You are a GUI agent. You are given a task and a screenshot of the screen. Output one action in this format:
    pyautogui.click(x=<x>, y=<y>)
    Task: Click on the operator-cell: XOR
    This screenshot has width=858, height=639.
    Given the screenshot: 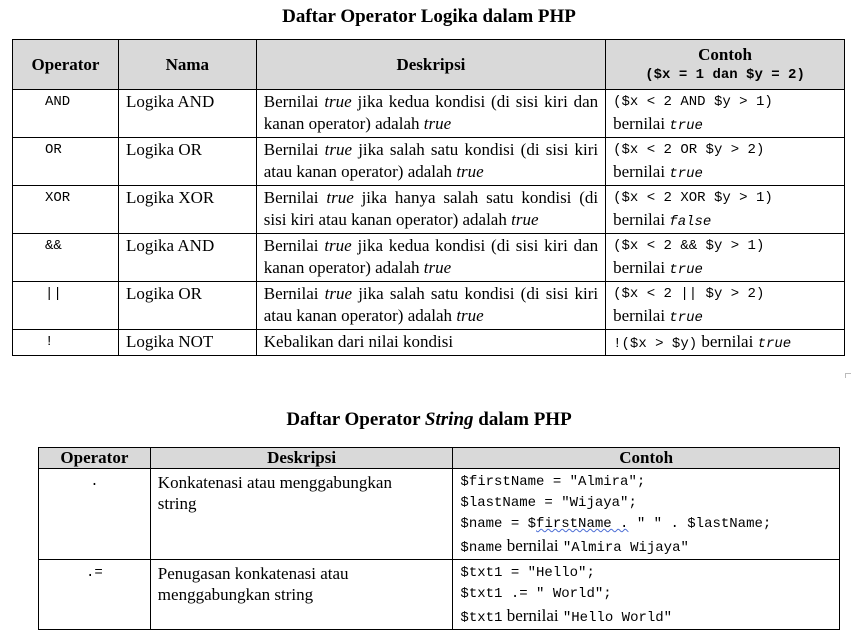 What is the action you would take?
    pyautogui.click(x=65, y=209)
    